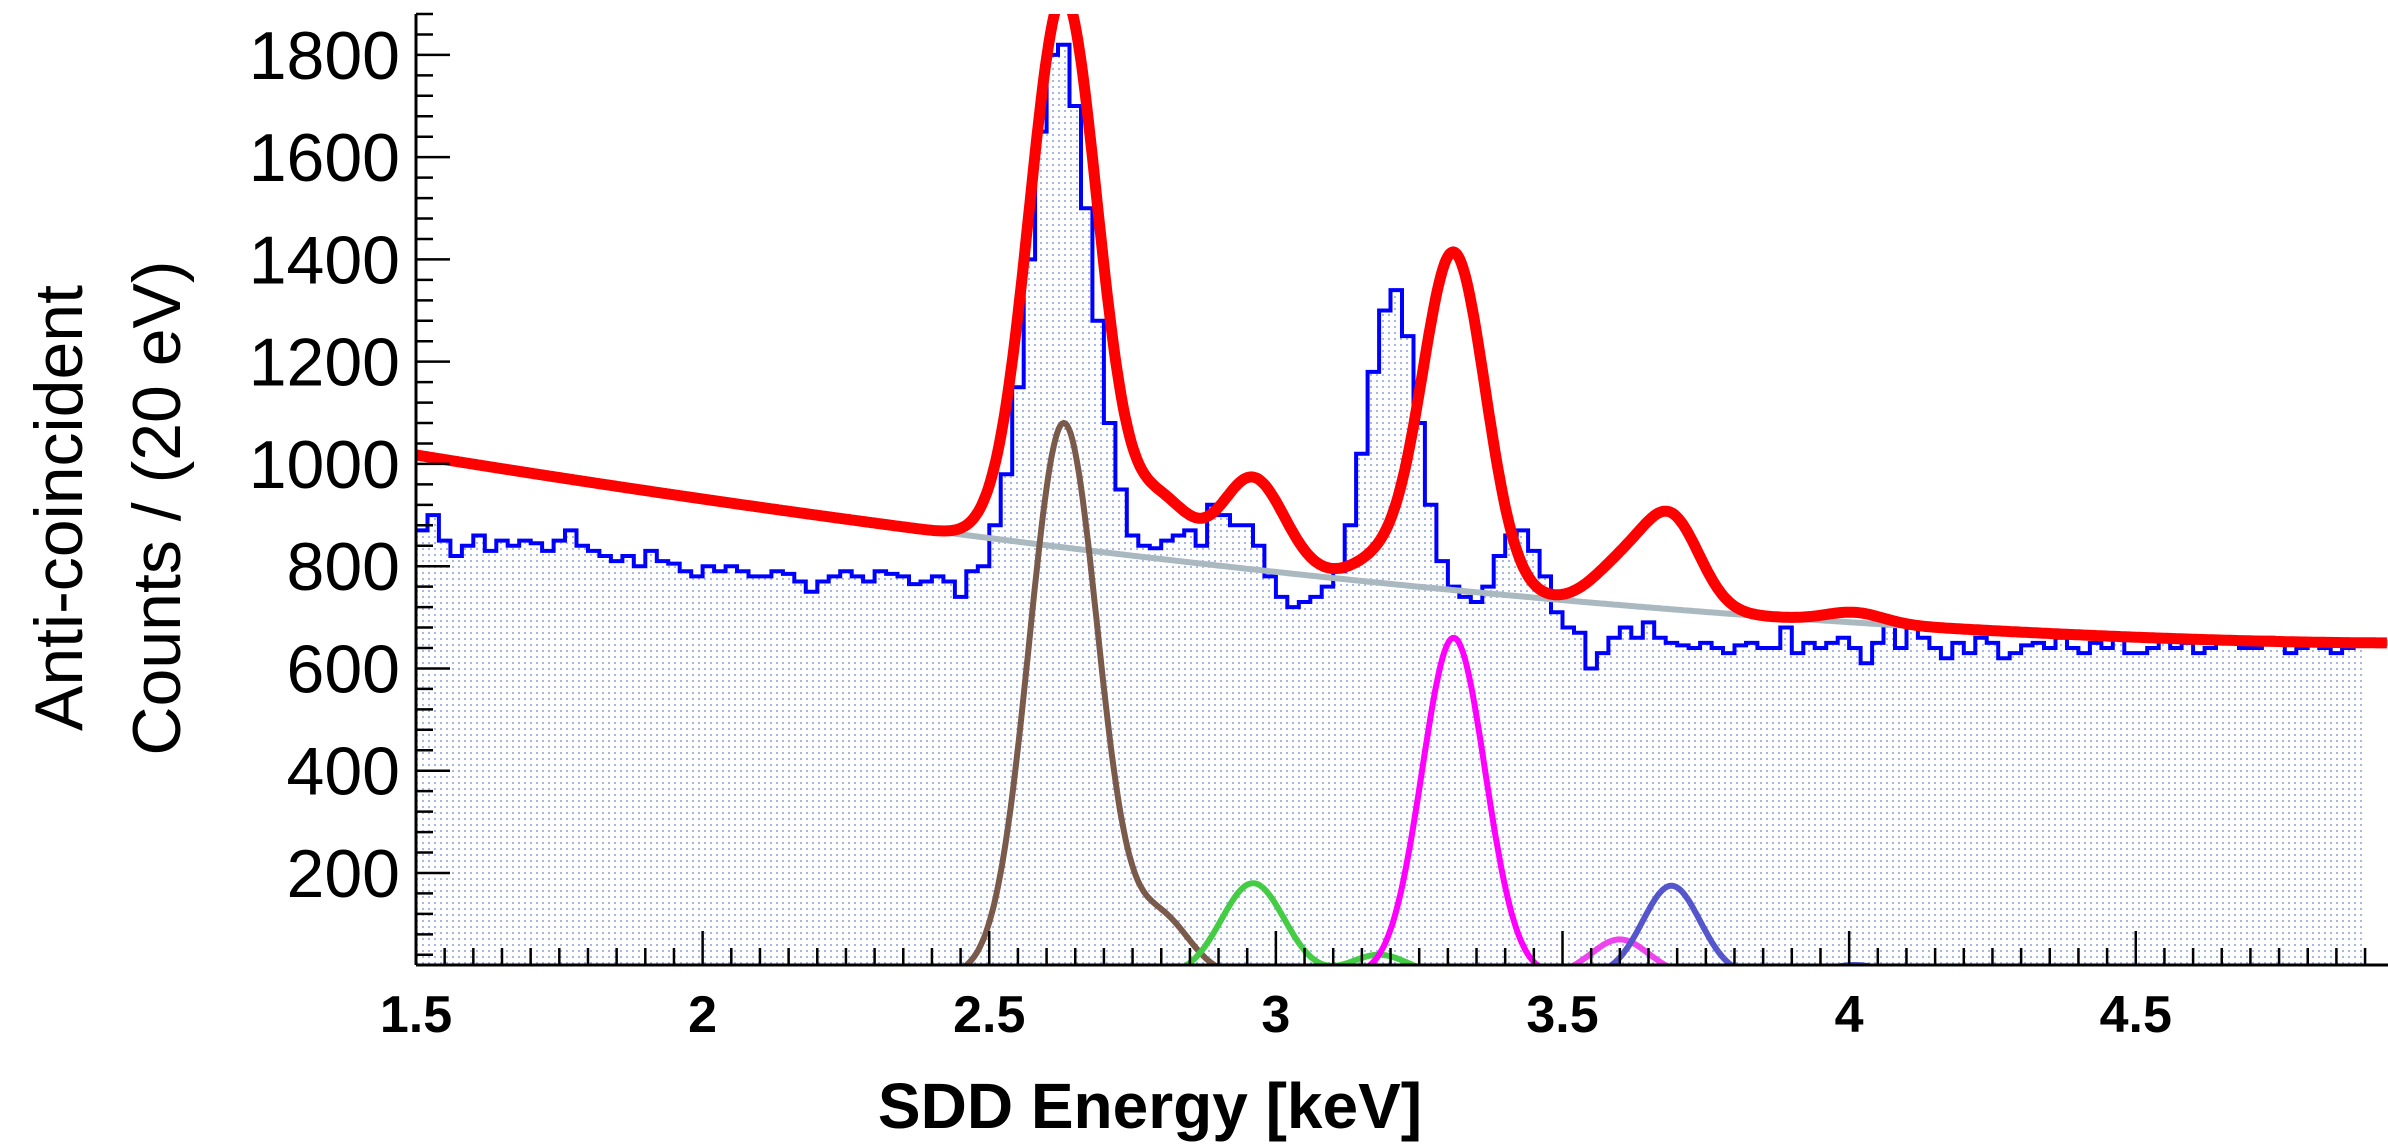  I want to click on x-tick-label: 1.5, so click(416, 1015).